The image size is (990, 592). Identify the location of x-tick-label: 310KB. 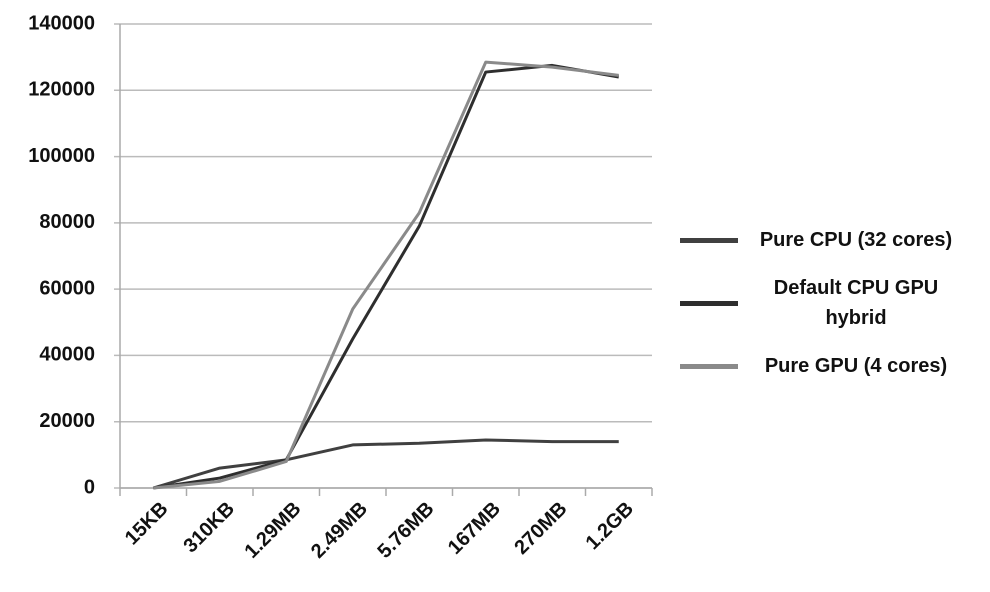
(209, 528).